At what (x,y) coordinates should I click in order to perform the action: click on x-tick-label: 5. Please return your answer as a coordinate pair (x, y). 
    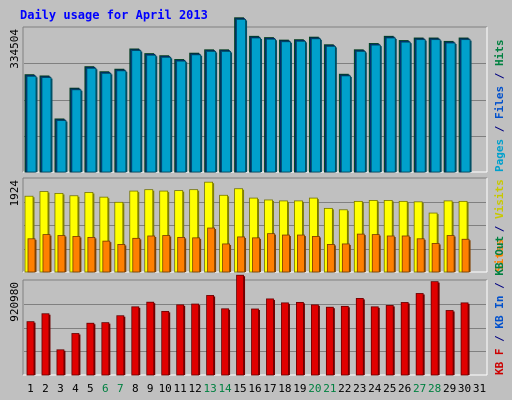
    Looking at the image, I should click on (90, 388).